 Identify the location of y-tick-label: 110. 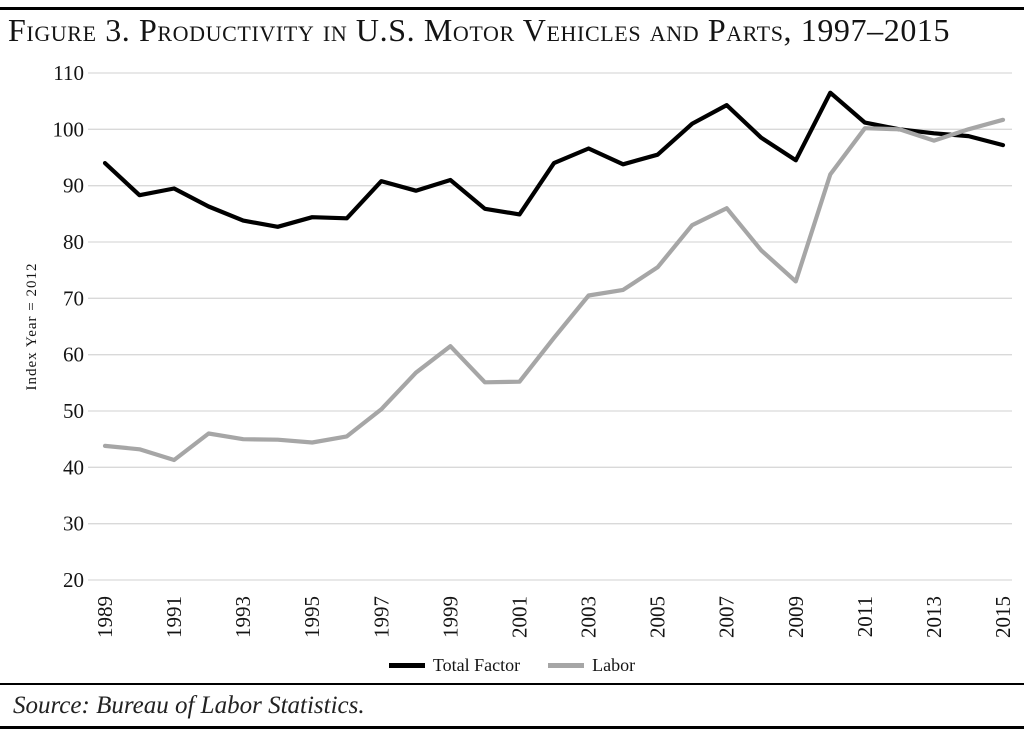
(68, 73).